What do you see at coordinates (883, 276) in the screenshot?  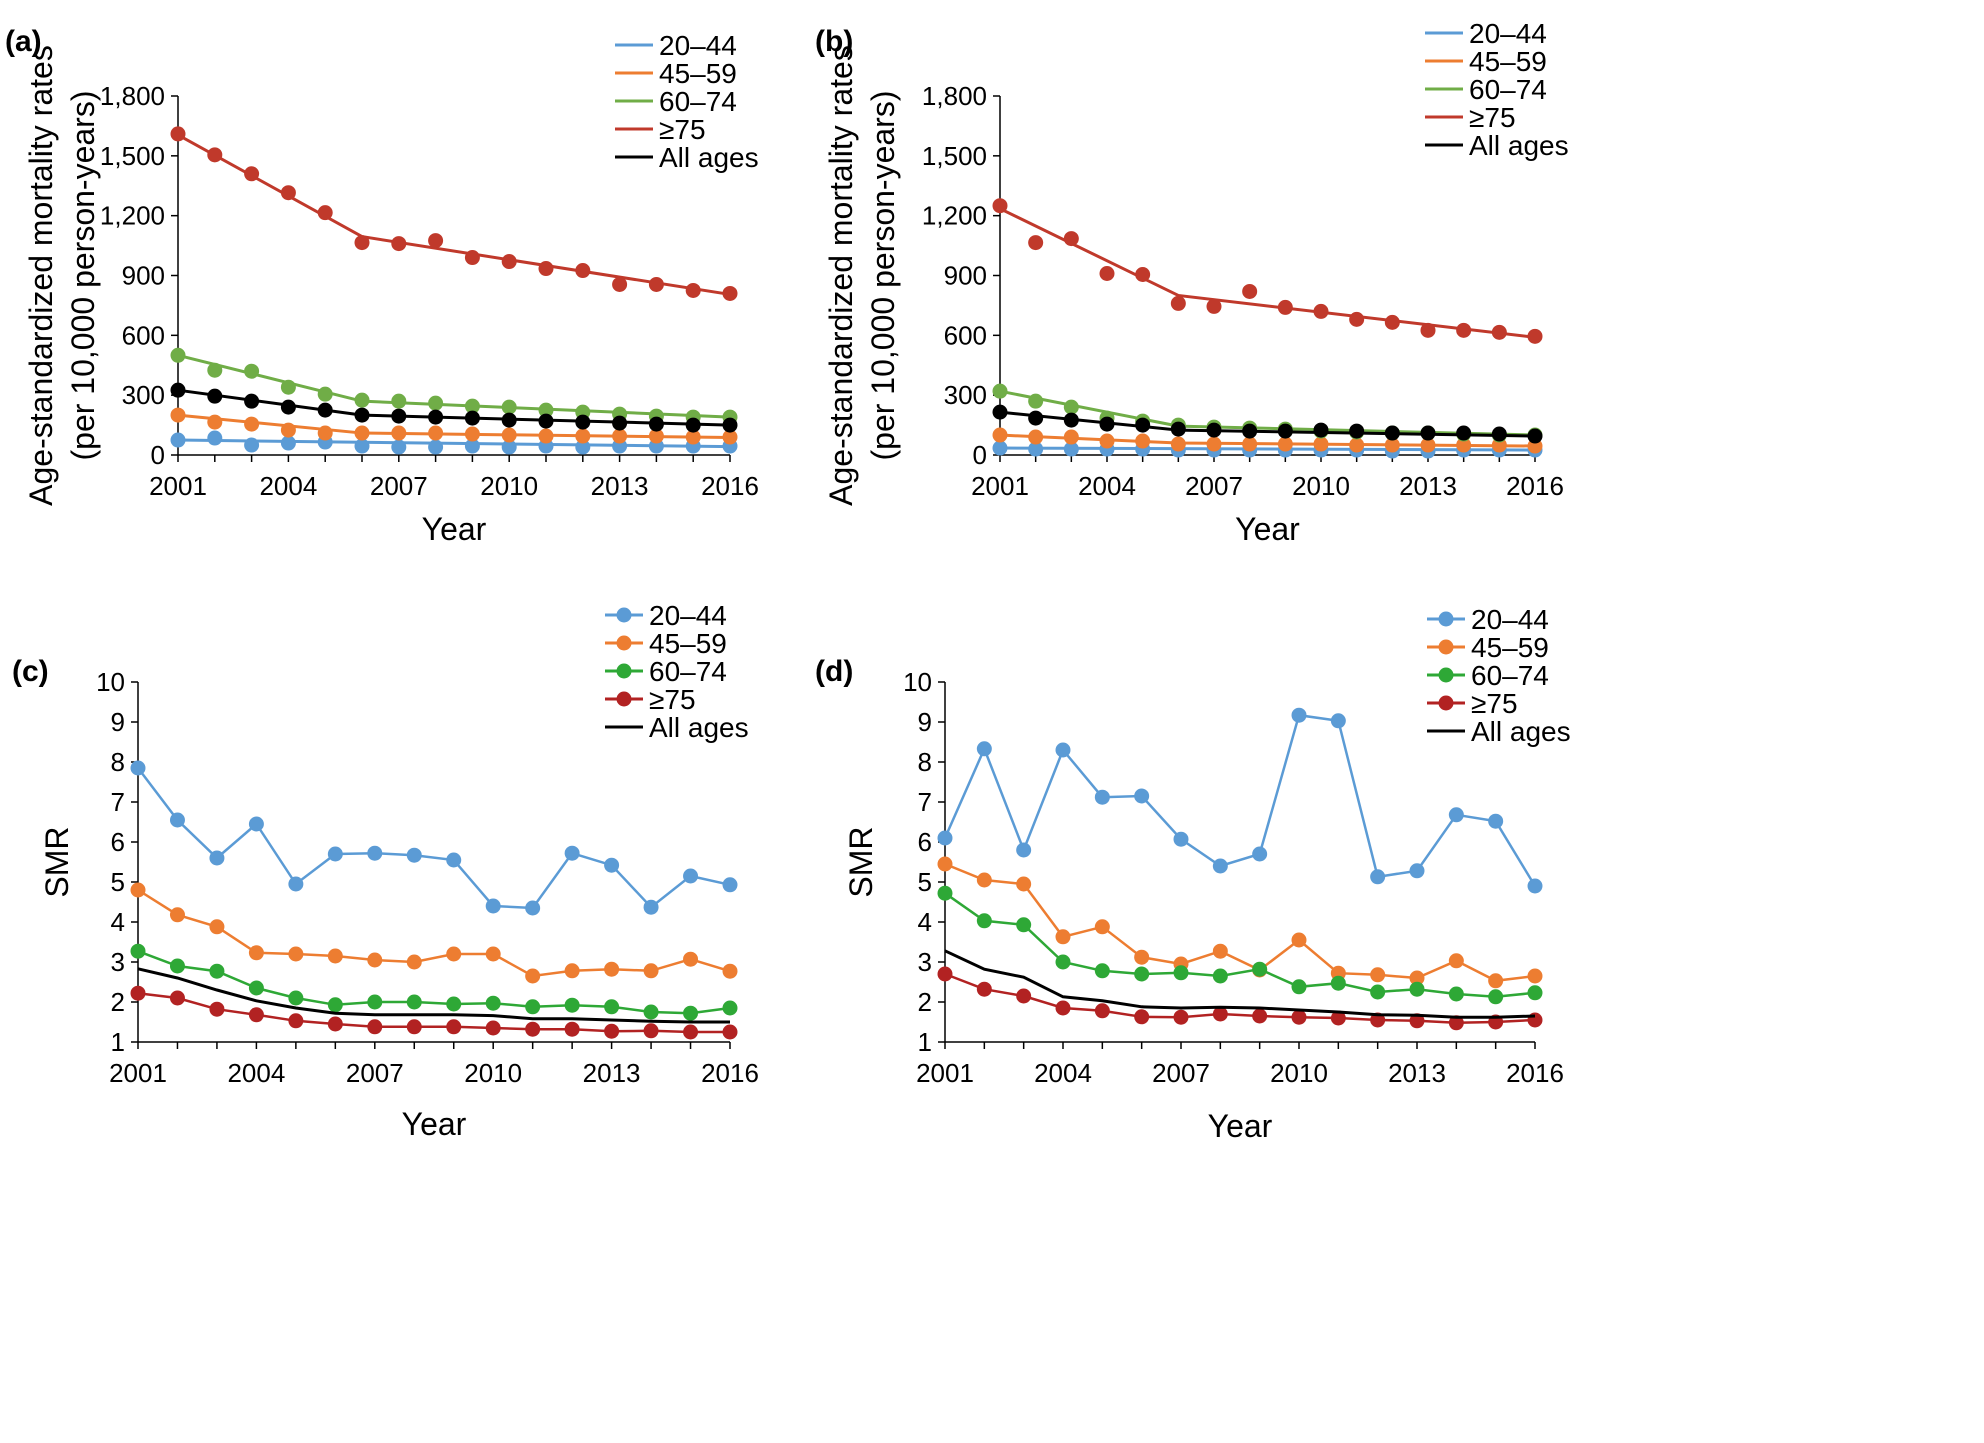 I see `y-axis-title: (per 10,000 person-years)` at bounding box center [883, 276].